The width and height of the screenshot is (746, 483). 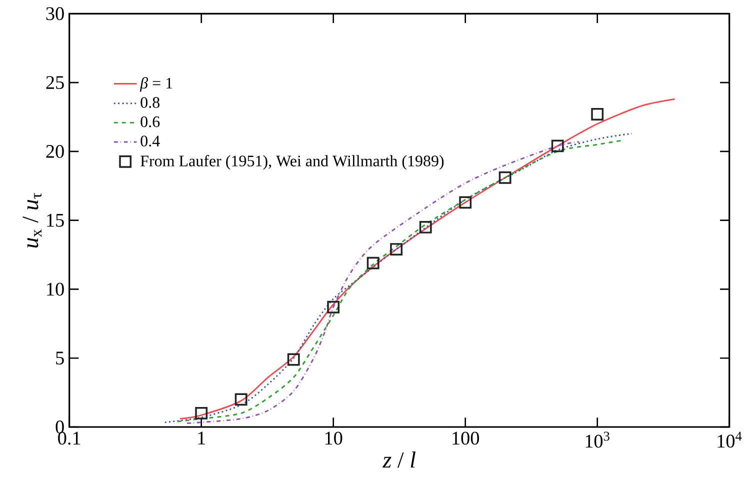 What do you see at coordinates (150, 102) in the screenshot?
I see `legend-label: 0.8` at bounding box center [150, 102].